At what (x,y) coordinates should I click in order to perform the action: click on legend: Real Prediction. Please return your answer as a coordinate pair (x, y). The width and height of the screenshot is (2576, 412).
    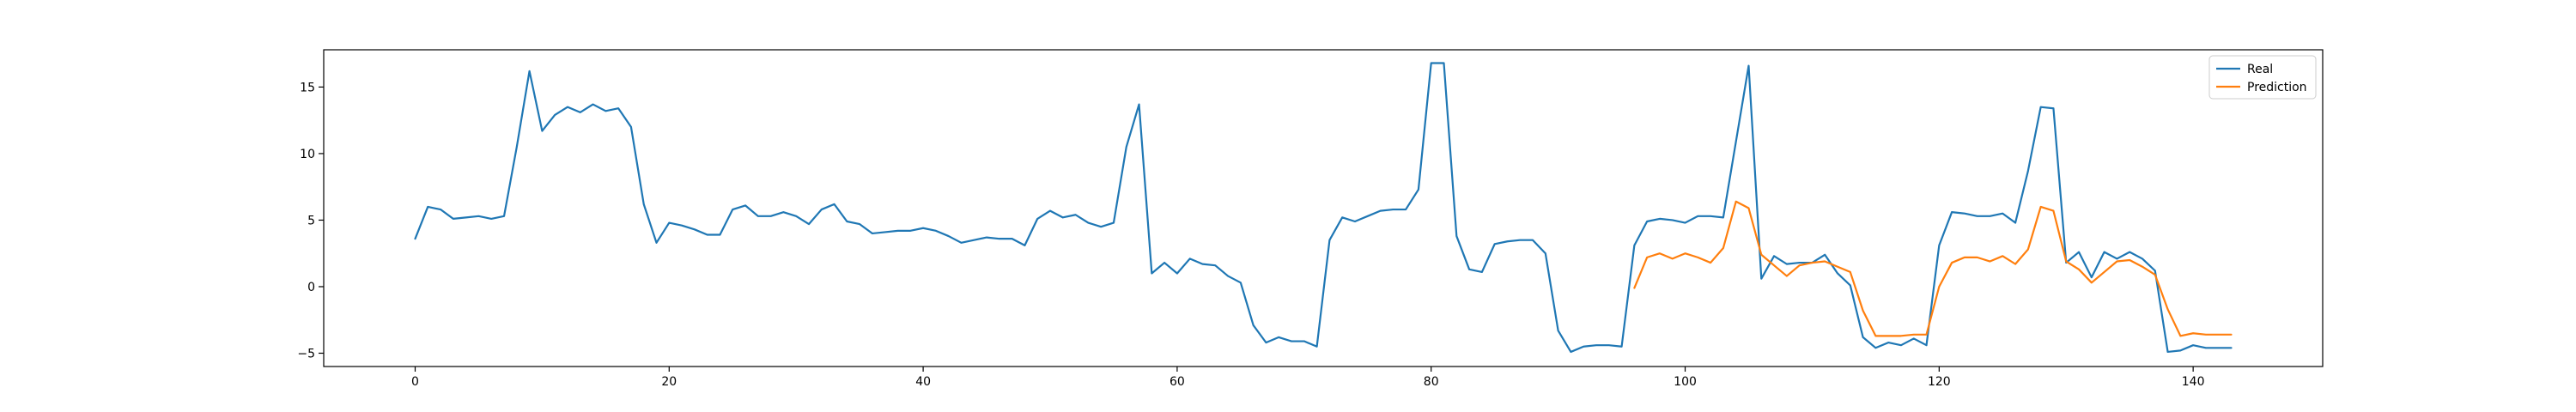
    Looking at the image, I should click on (2262, 77).